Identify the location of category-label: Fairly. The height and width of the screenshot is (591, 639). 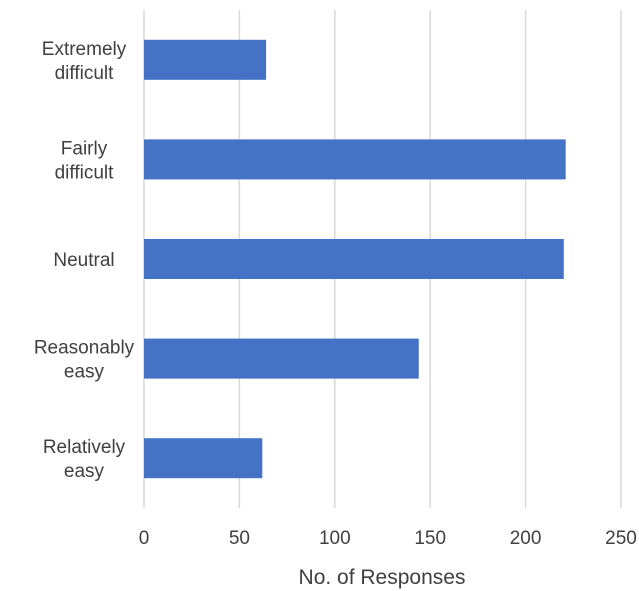
(84, 148).